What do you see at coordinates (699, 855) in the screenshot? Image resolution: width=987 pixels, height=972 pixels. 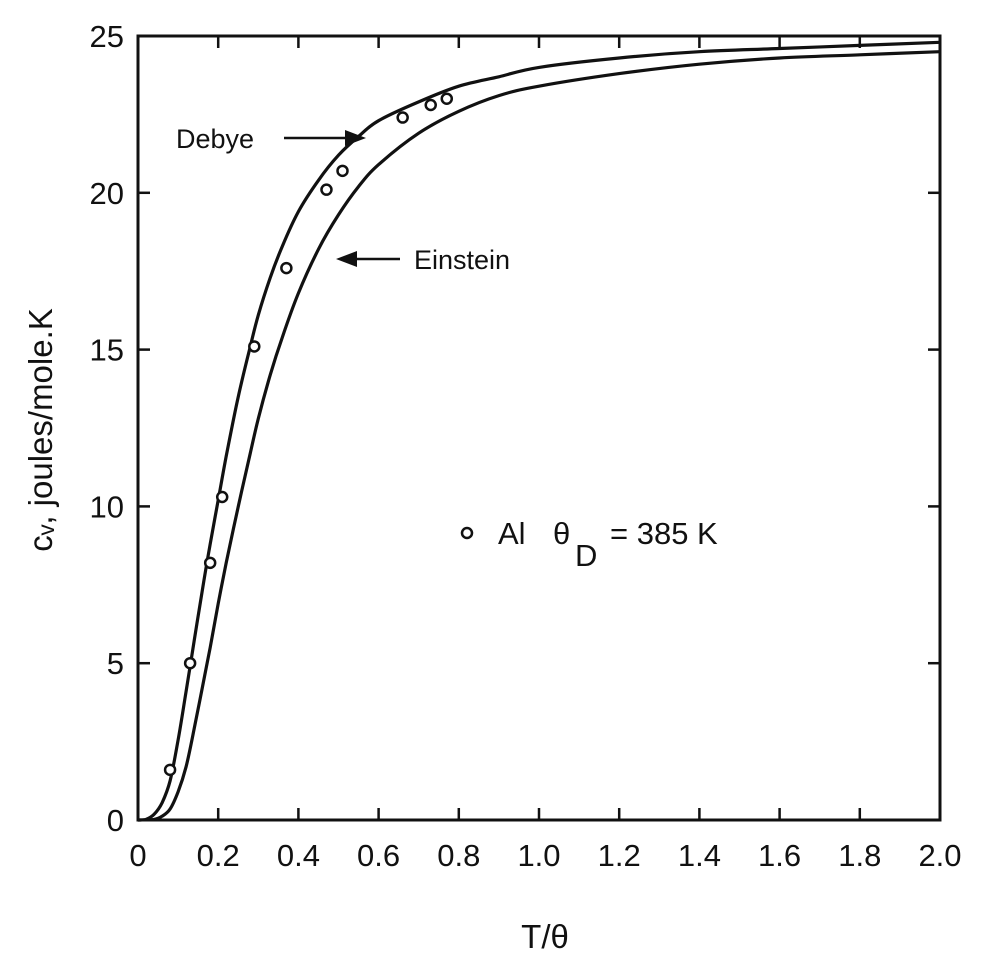 I see `x-tick-label: 1.4` at bounding box center [699, 855].